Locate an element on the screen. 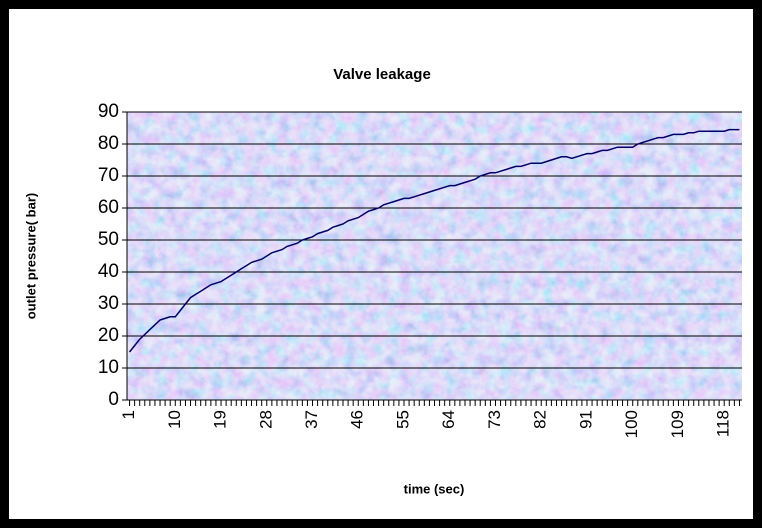  x-tick-label: 10 is located at coordinates (174, 419).